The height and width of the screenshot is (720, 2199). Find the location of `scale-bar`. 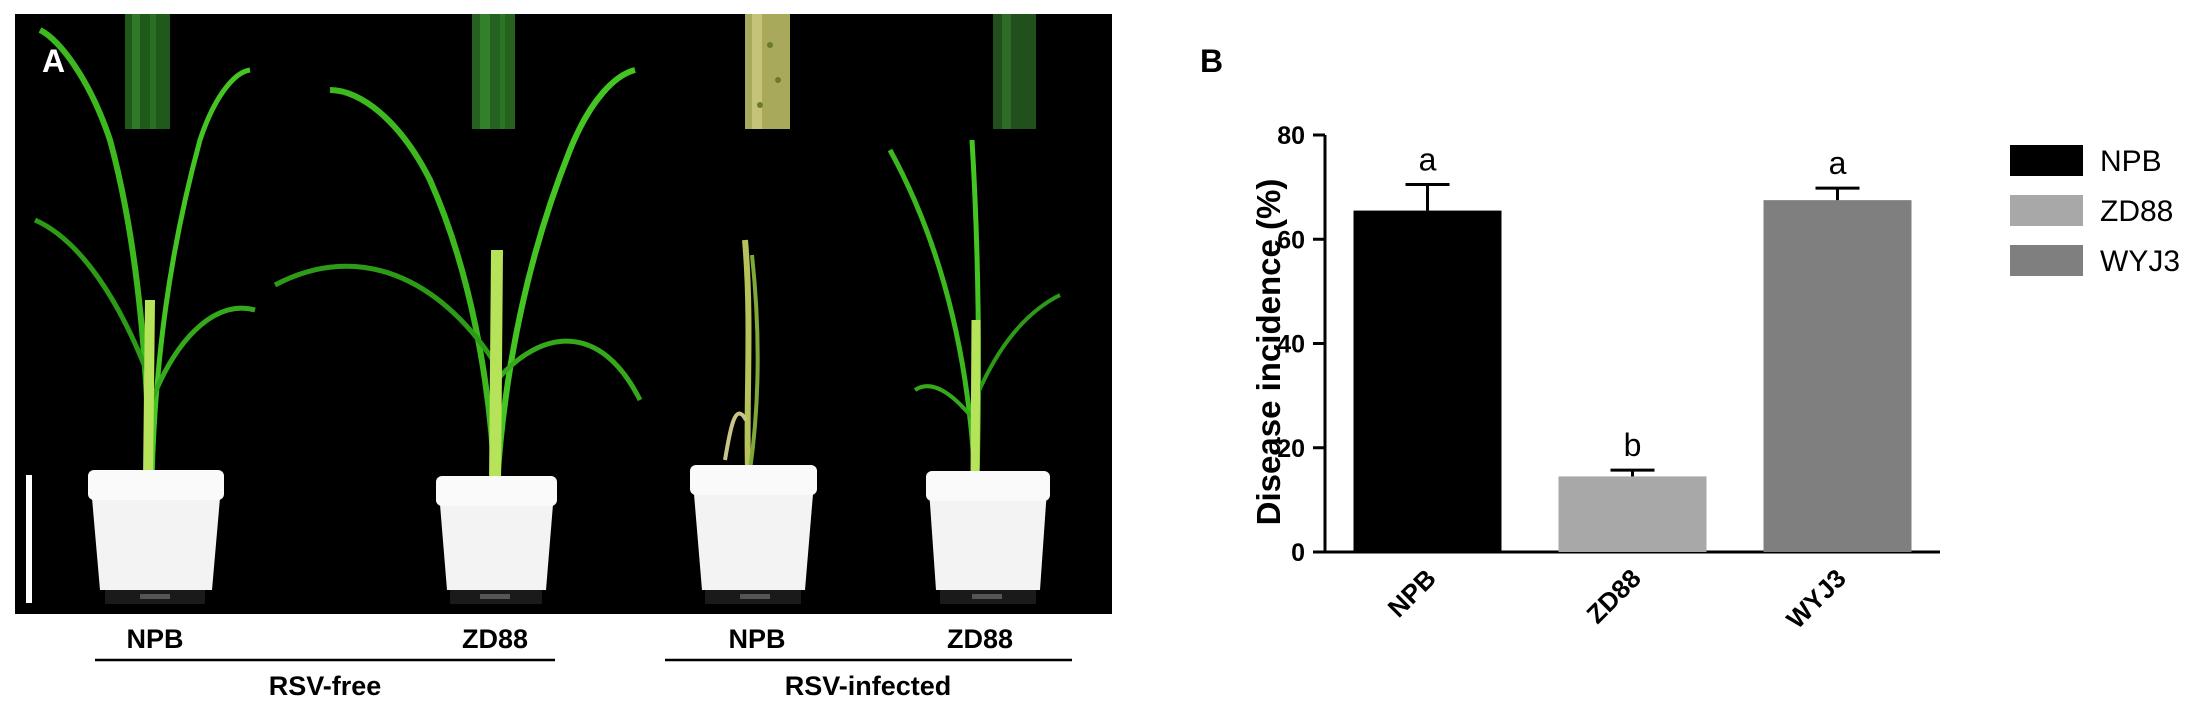

scale-bar is located at coordinates (29, 539).